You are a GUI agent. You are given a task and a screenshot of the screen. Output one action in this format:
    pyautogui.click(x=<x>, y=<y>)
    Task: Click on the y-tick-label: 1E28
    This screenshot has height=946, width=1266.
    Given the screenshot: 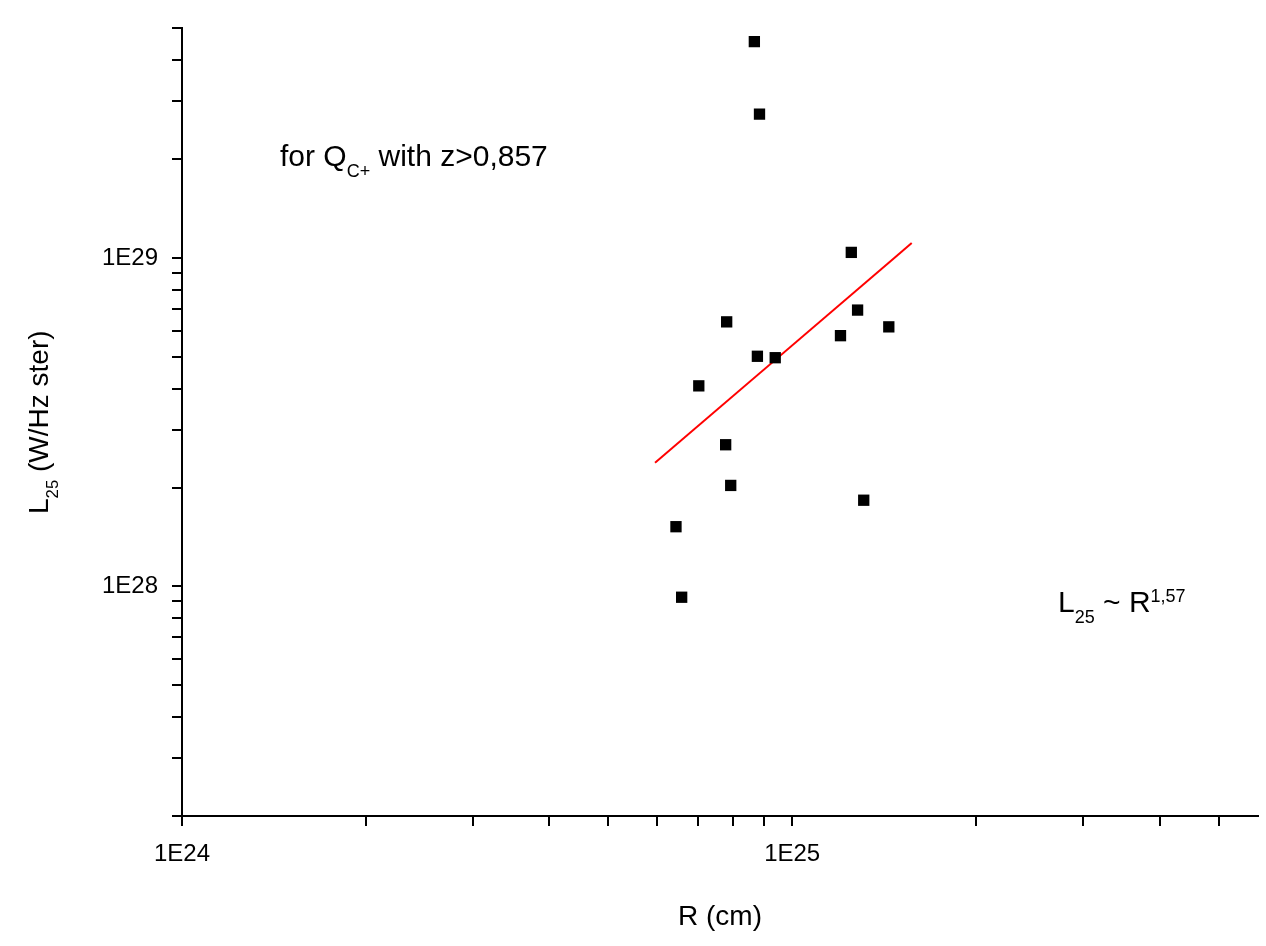 What is the action you would take?
    pyautogui.click(x=129, y=585)
    